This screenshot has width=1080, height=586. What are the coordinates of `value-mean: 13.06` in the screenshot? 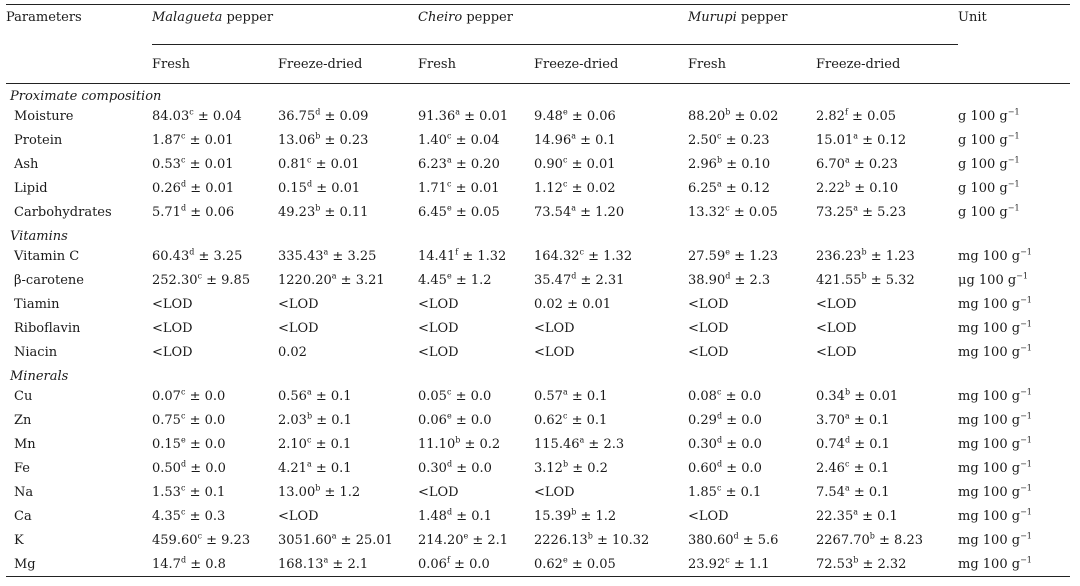 It's located at (297, 140).